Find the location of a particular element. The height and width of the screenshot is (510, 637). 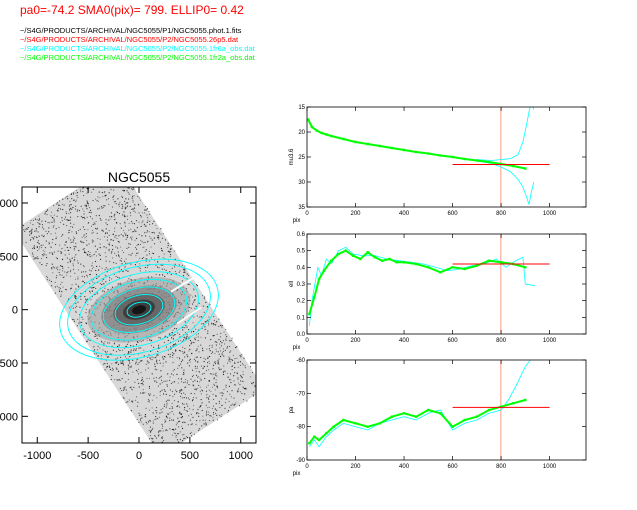

y-tick-label-3: 30 is located at coordinates (301, 183).